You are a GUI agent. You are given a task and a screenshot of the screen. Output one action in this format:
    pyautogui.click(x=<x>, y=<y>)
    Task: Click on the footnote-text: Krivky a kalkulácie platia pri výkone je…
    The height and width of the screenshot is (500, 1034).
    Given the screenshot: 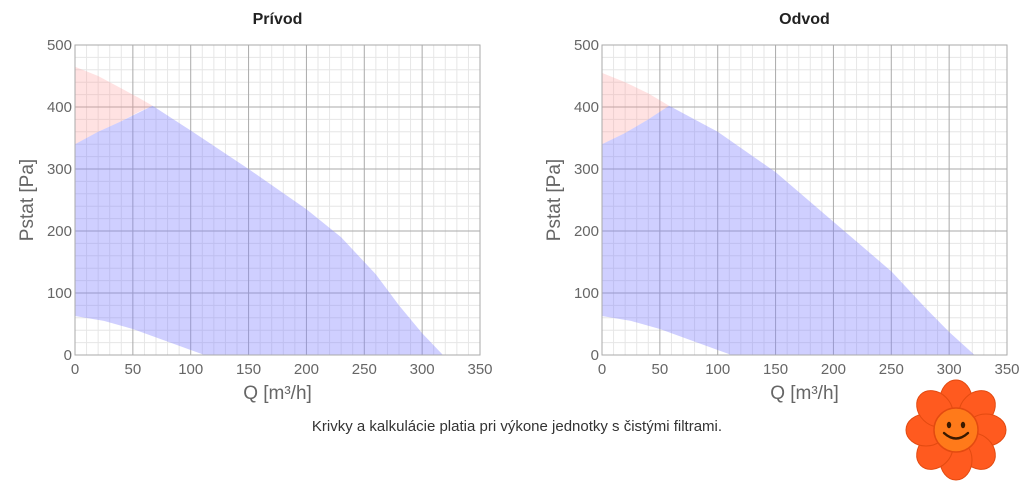 What is the action you would take?
    pyautogui.click(x=517, y=426)
    